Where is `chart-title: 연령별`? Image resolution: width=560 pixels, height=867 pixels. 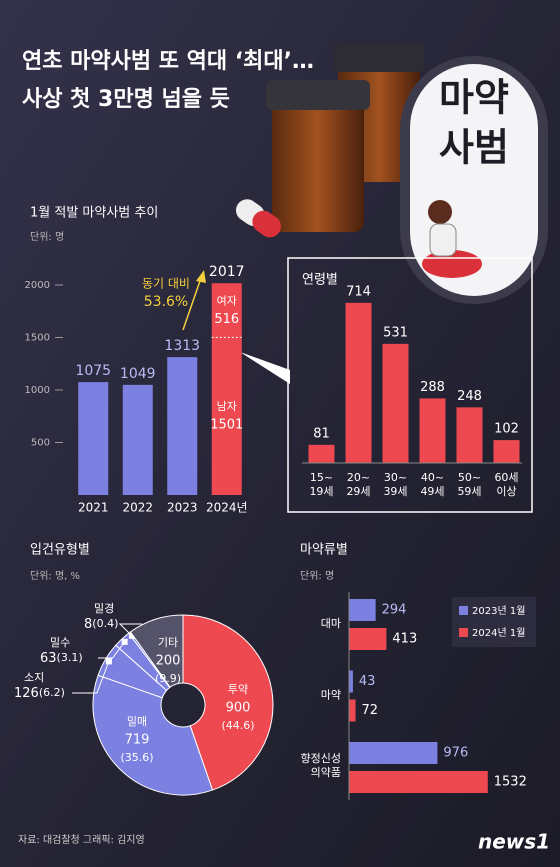 chart-title: 연령별 is located at coordinates (320, 280).